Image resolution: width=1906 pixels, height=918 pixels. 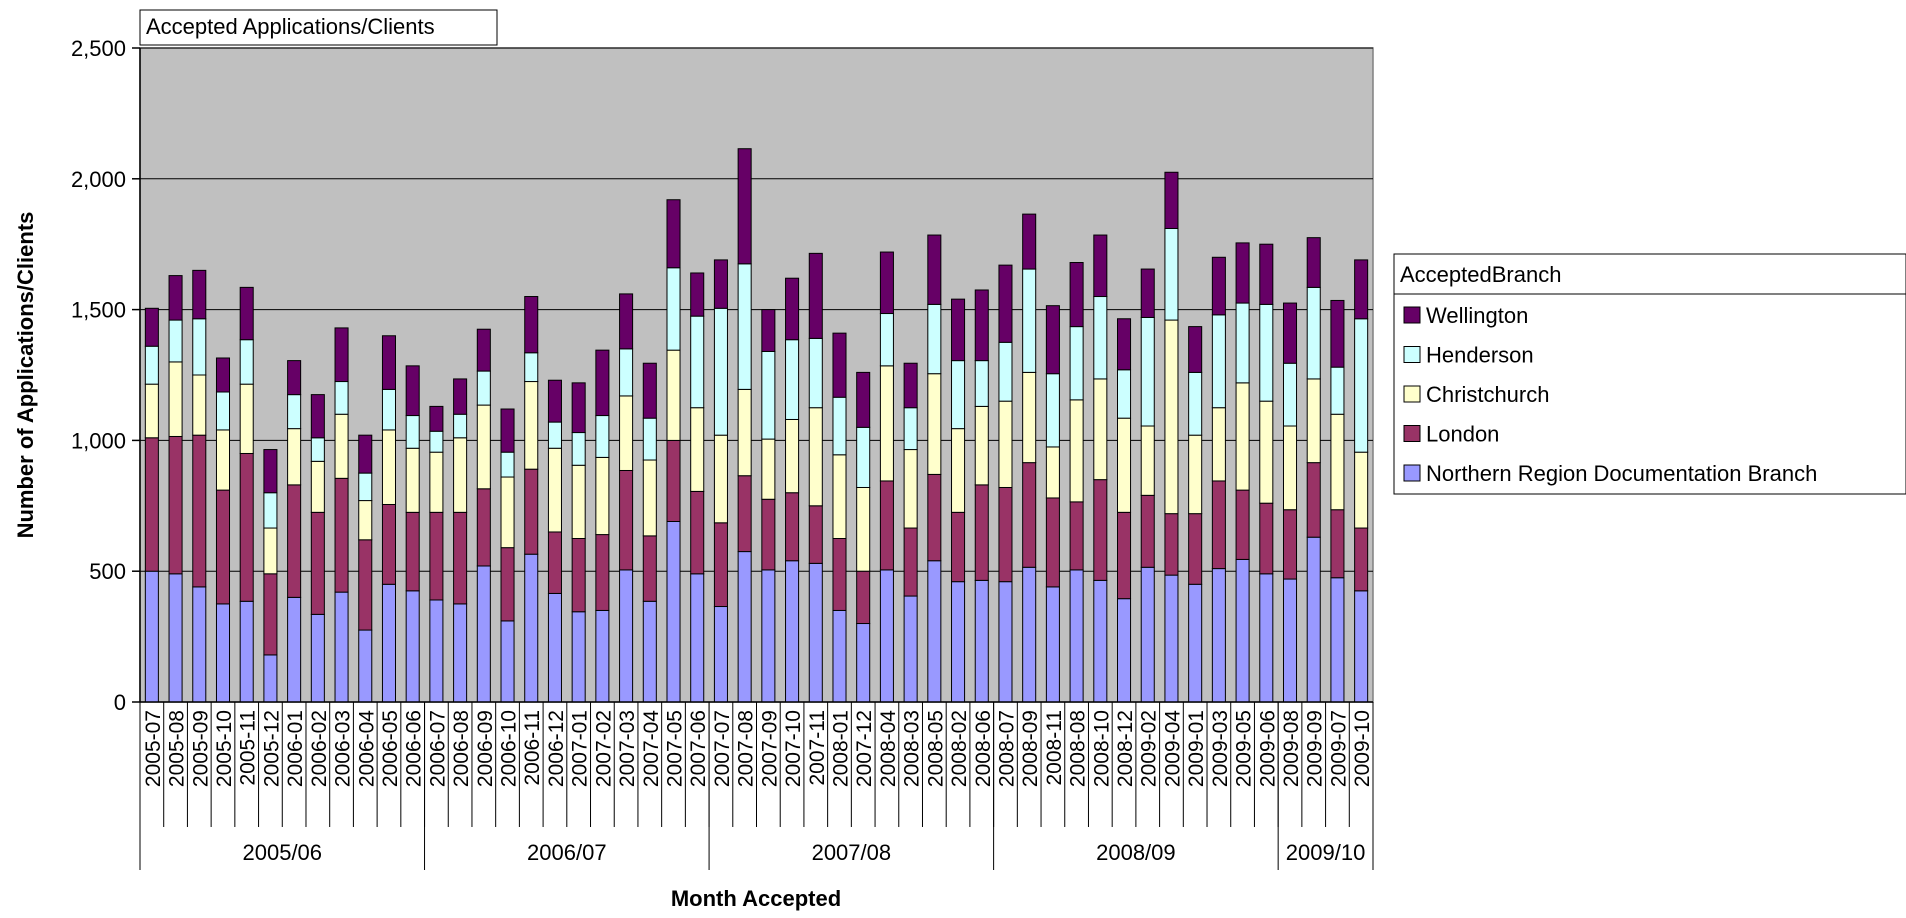 I want to click on y-tick-label: 2,000, so click(x=98, y=179).